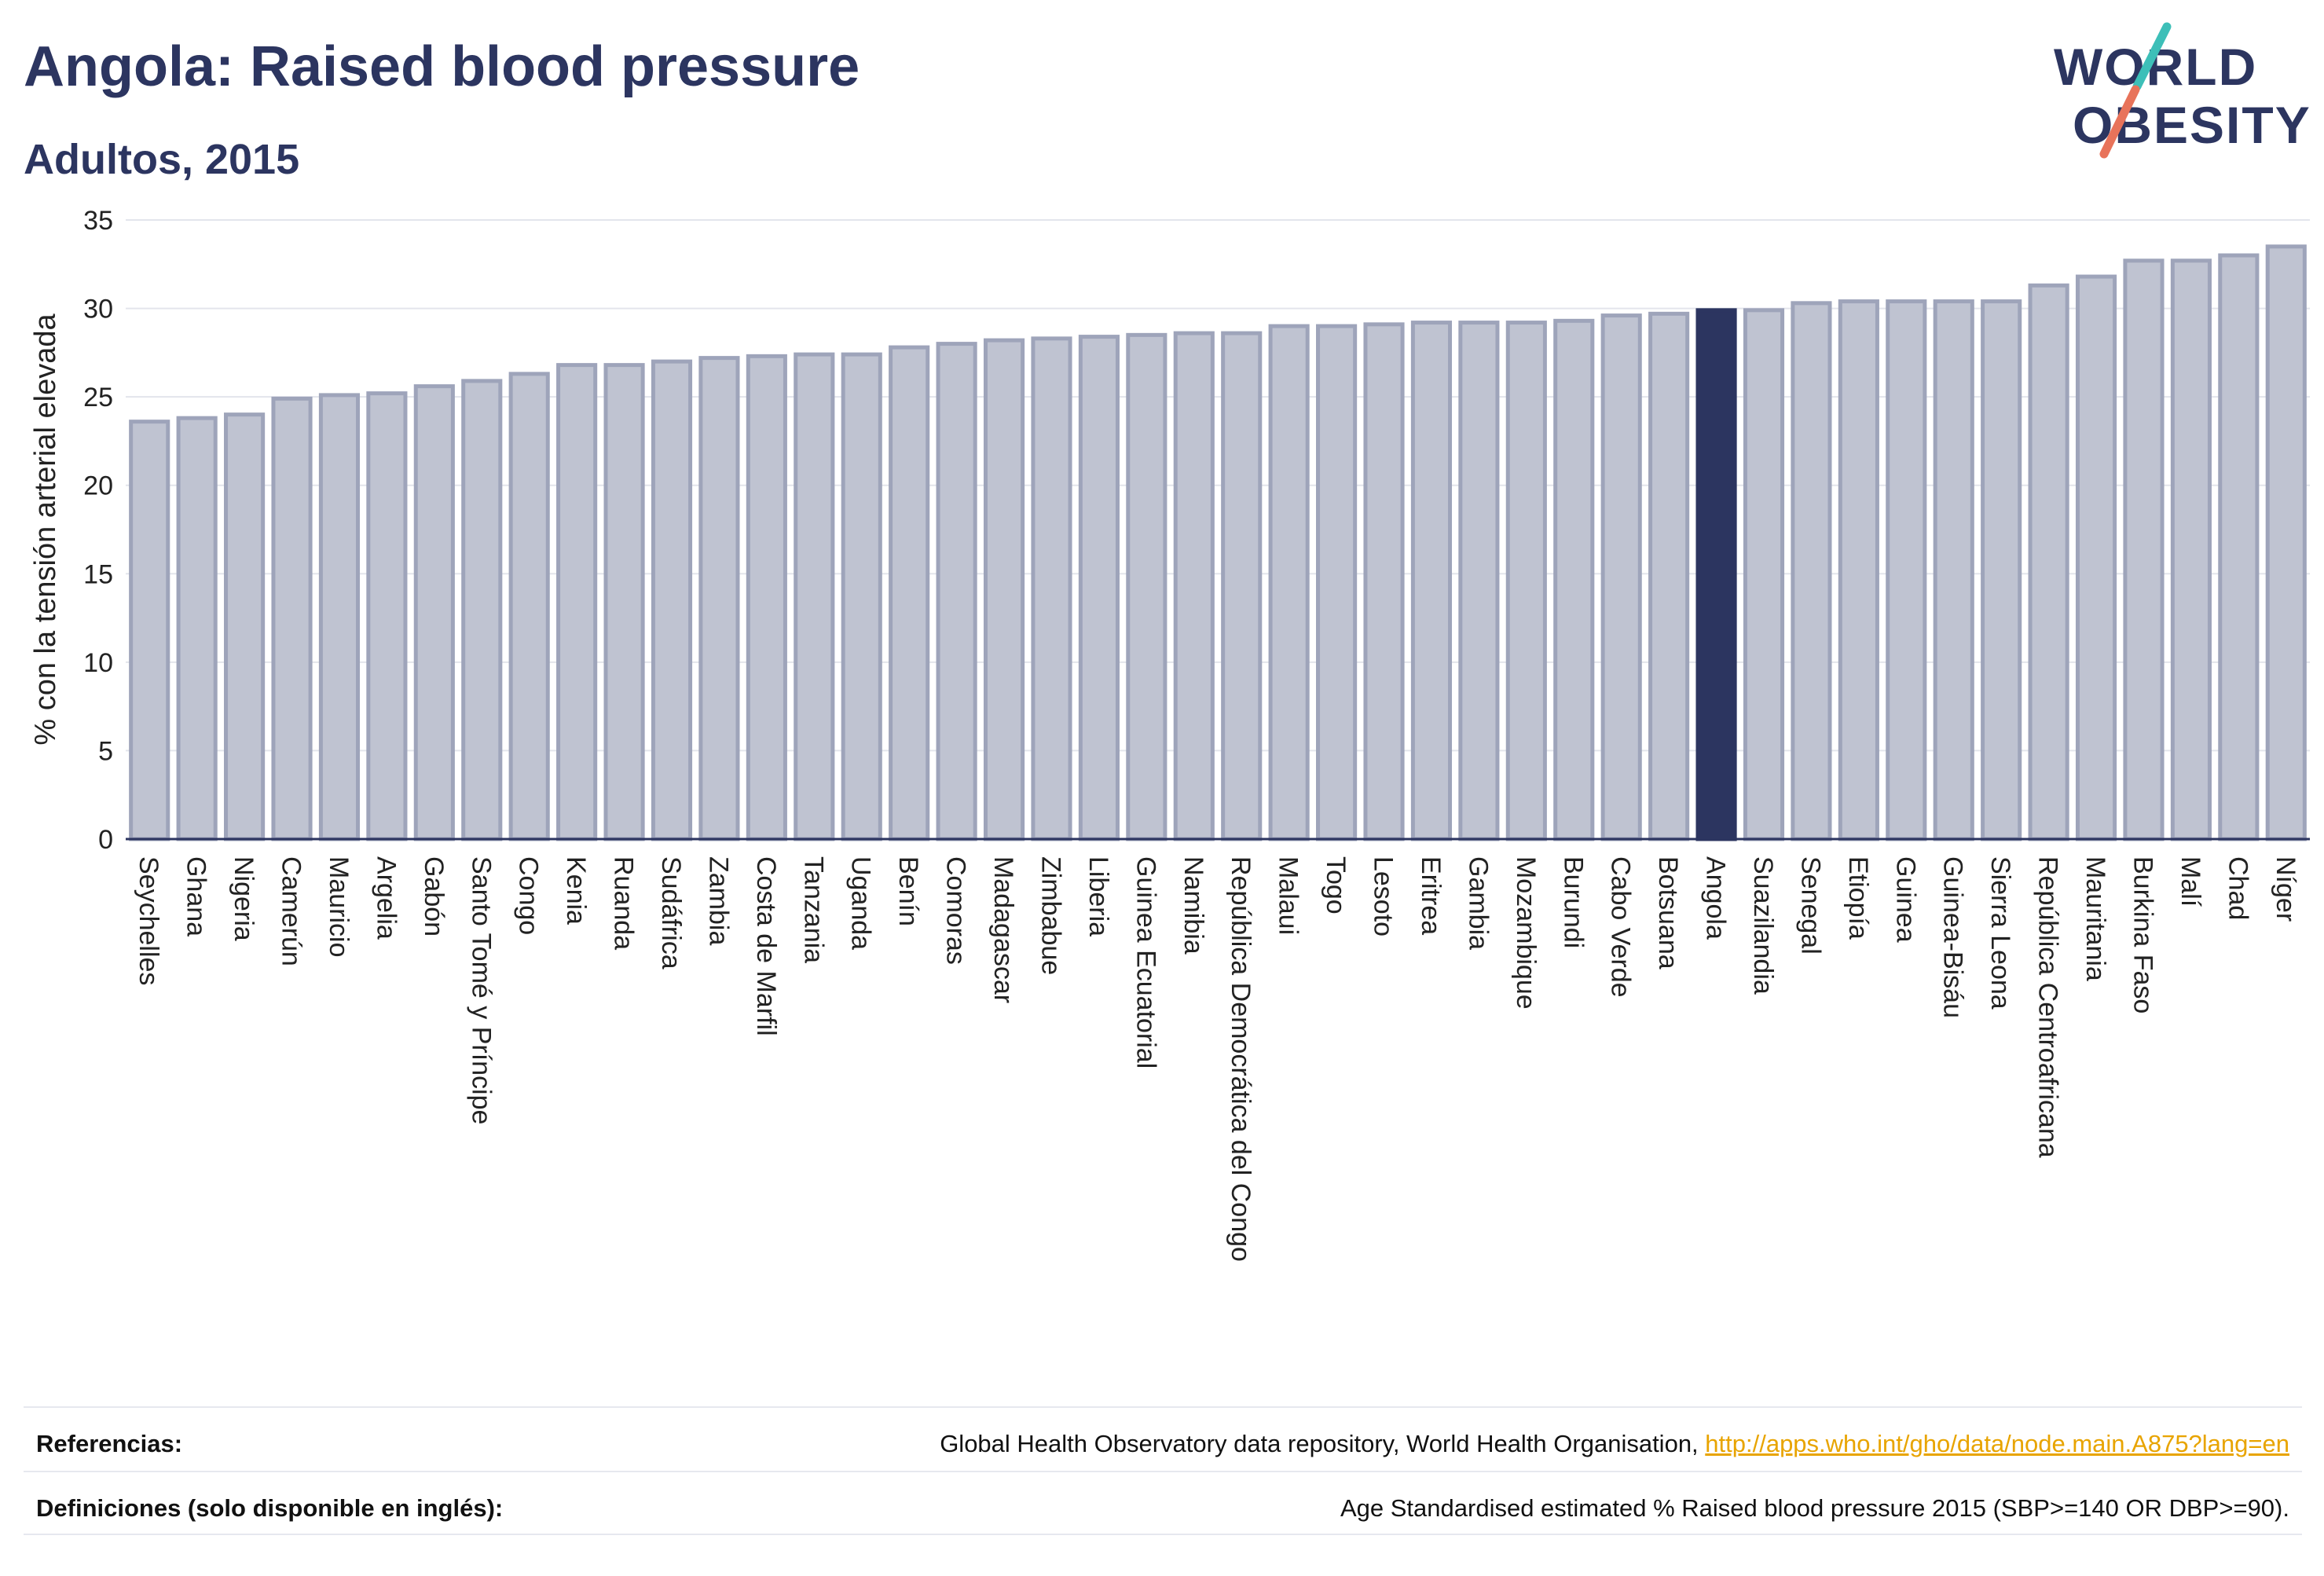 This screenshot has height=1576, width=2324. I want to click on x-tick-label: Sierra Leona, so click(2000, 933).